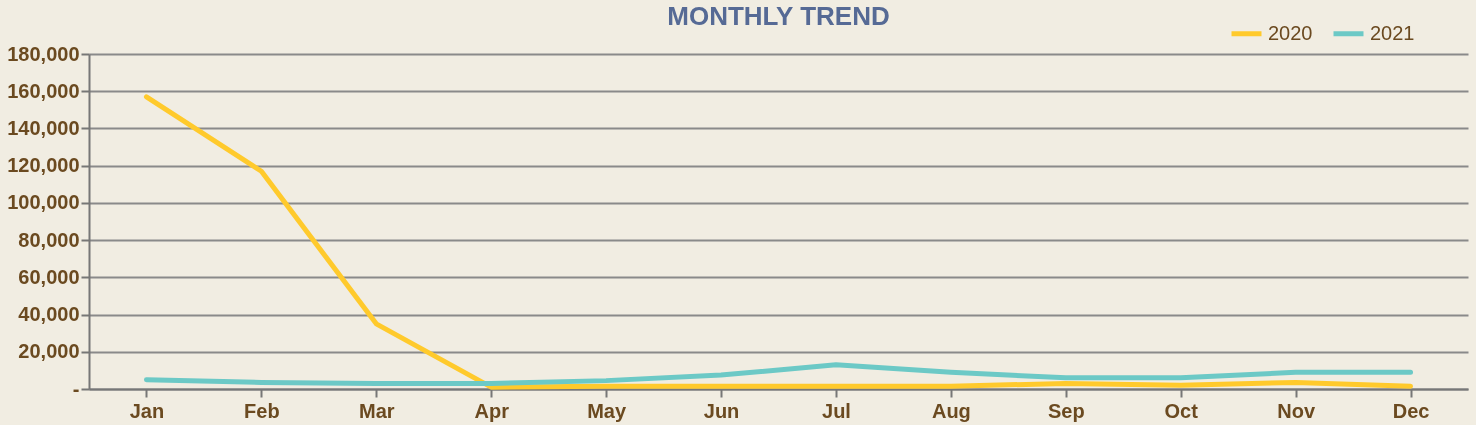 This screenshot has height=425, width=1476. What do you see at coordinates (1066, 410) in the screenshot?
I see `x-tick-label: Sep` at bounding box center [1066, 410].